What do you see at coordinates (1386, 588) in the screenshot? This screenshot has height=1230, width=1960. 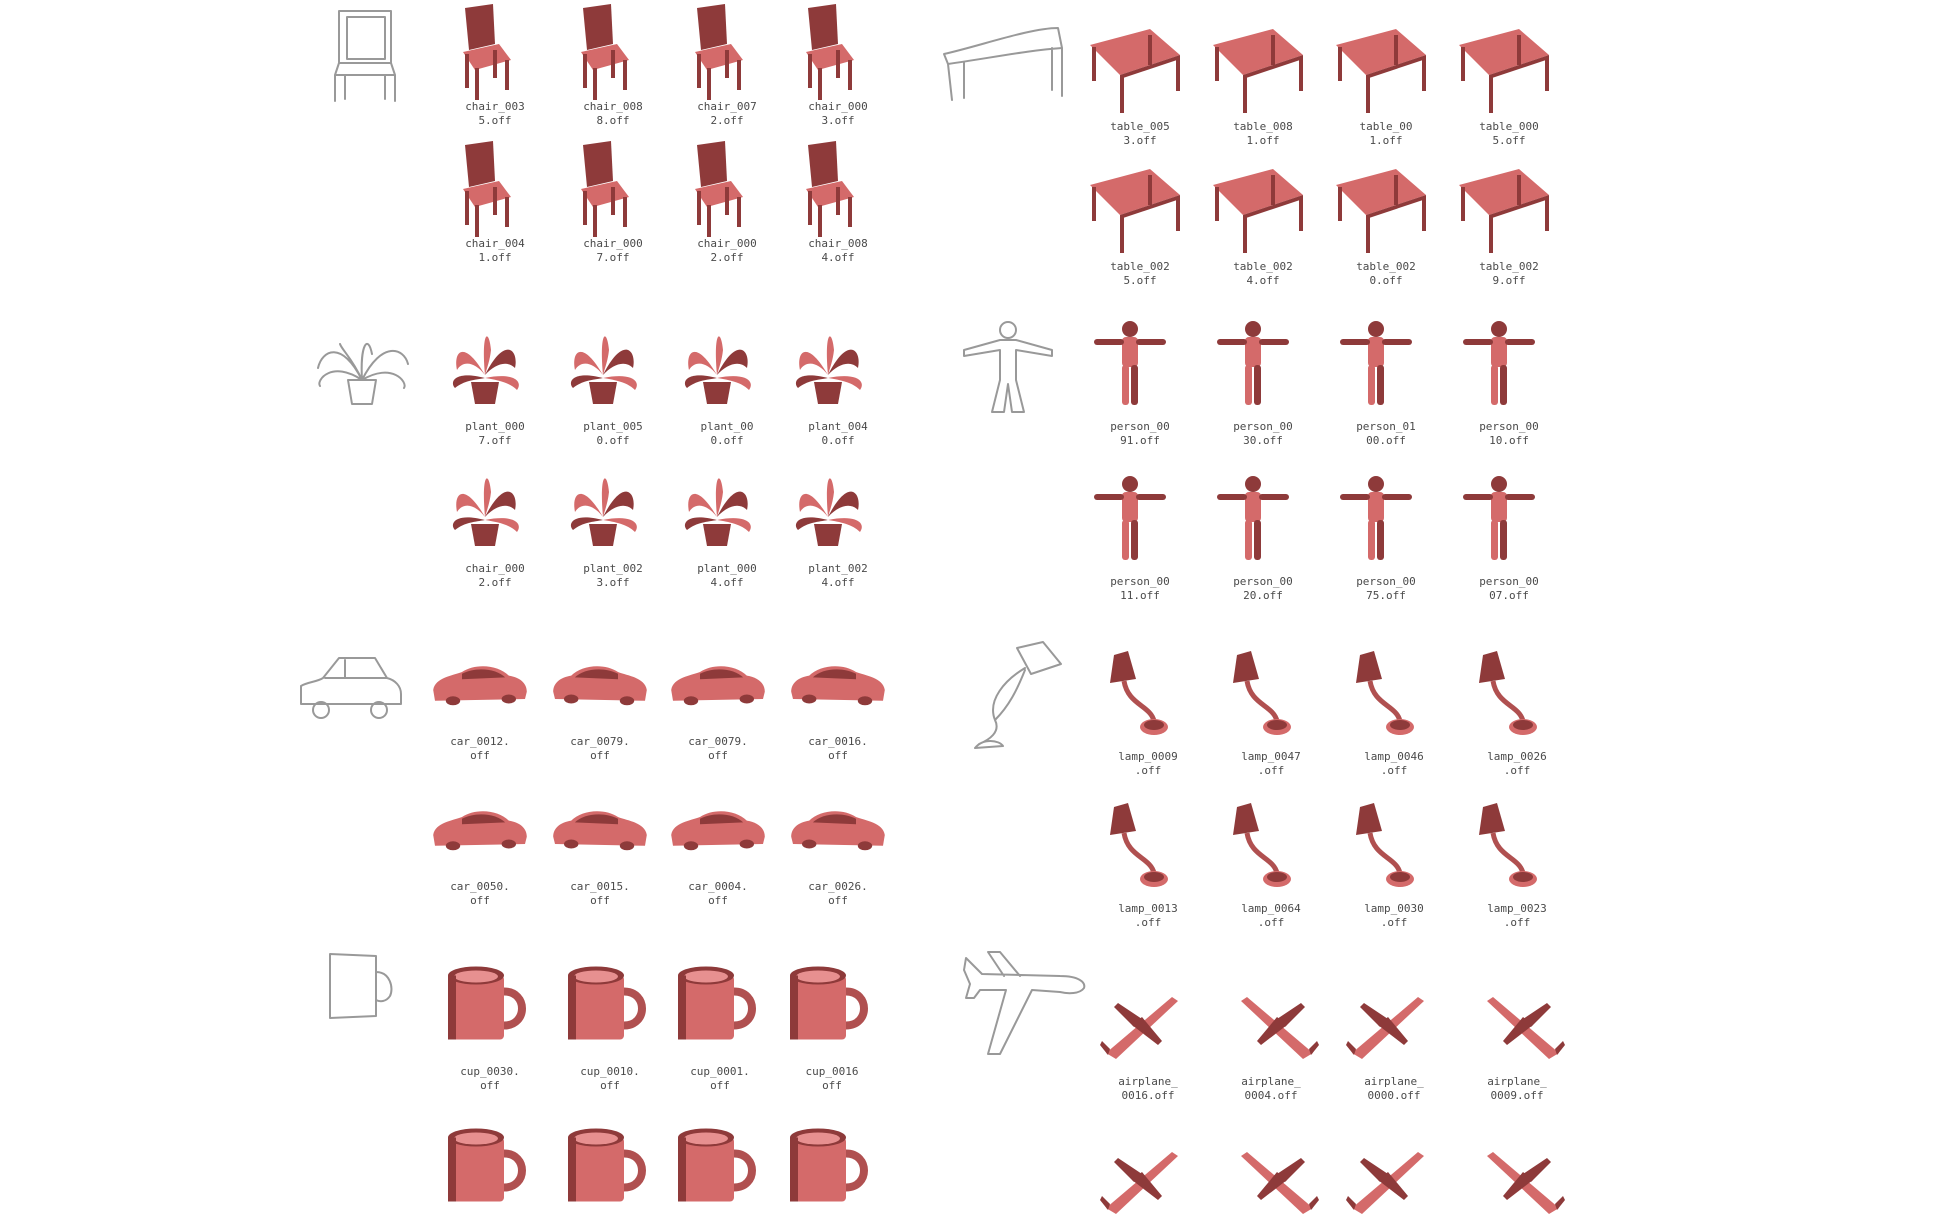 I see `model-filename: person_00 75.off` at bounding box center [1386, 588].